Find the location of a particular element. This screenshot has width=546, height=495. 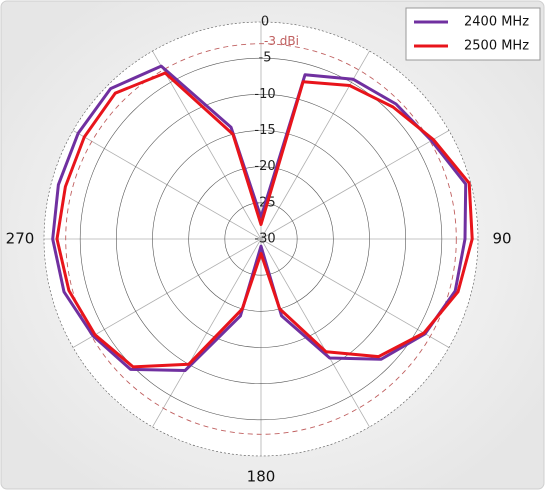

legend-label: 2400 MHz is located at coordinates (496, 22).